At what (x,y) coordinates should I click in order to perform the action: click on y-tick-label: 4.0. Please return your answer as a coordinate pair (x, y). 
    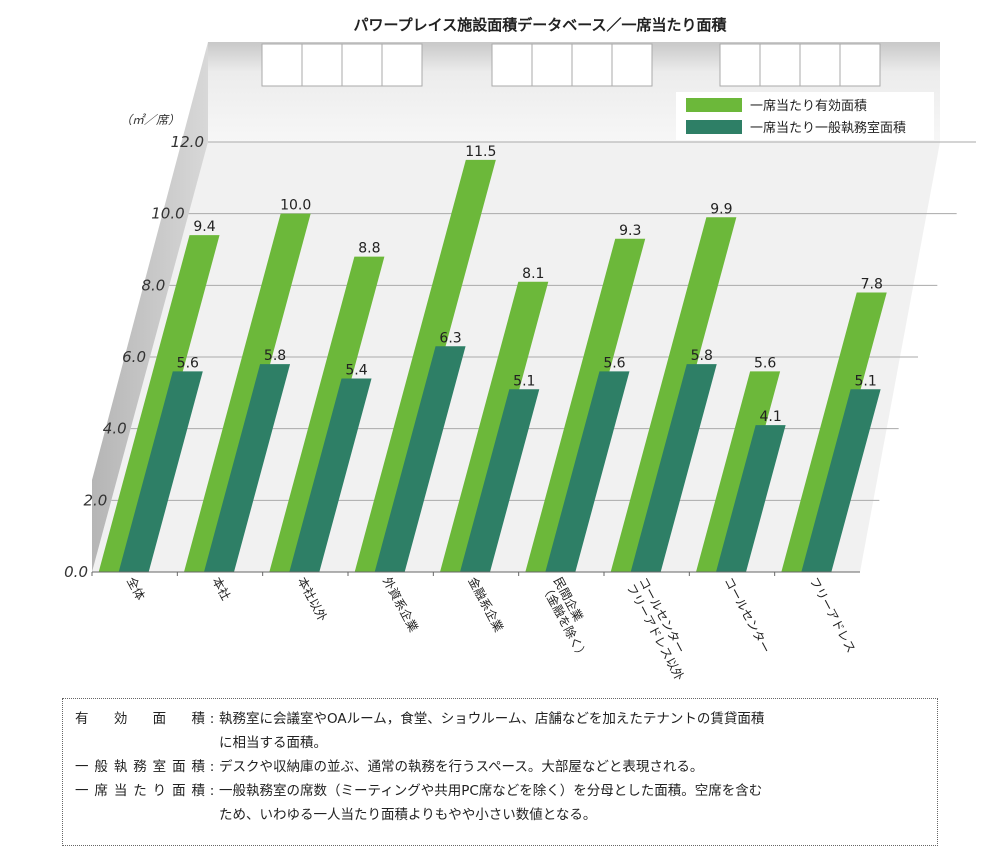
    Looking at the image, I should click on (115, 429).